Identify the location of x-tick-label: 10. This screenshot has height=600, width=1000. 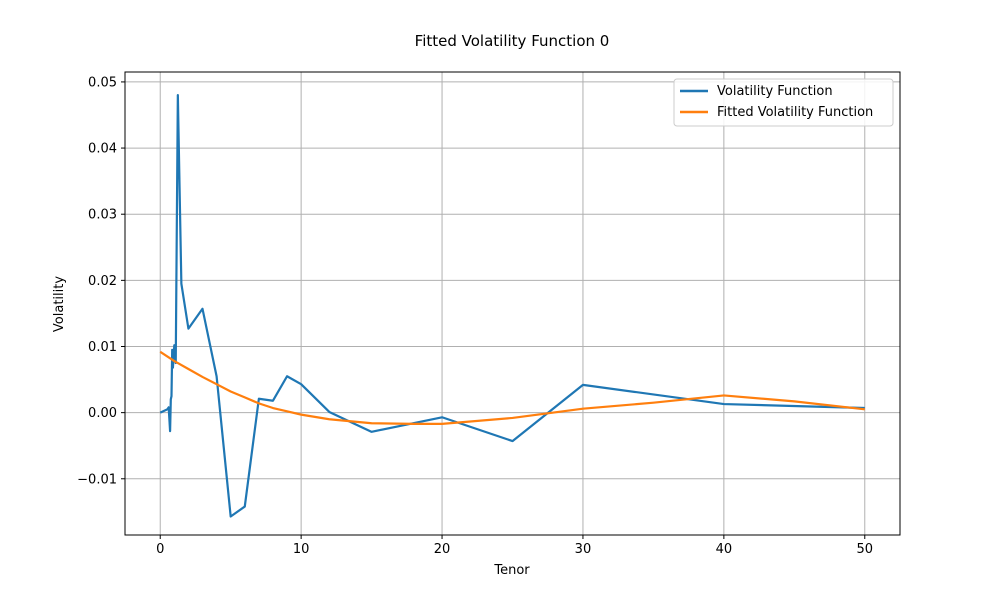
(301, 549).